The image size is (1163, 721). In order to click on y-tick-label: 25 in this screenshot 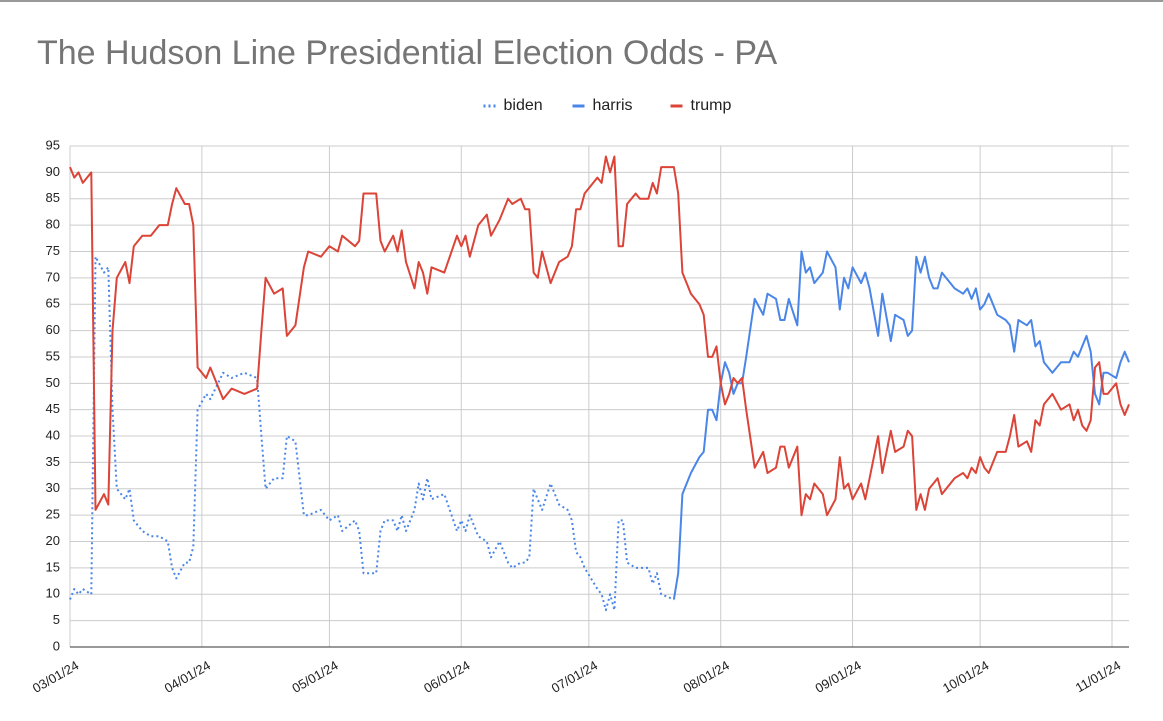, I will do `click(53, 514)`.